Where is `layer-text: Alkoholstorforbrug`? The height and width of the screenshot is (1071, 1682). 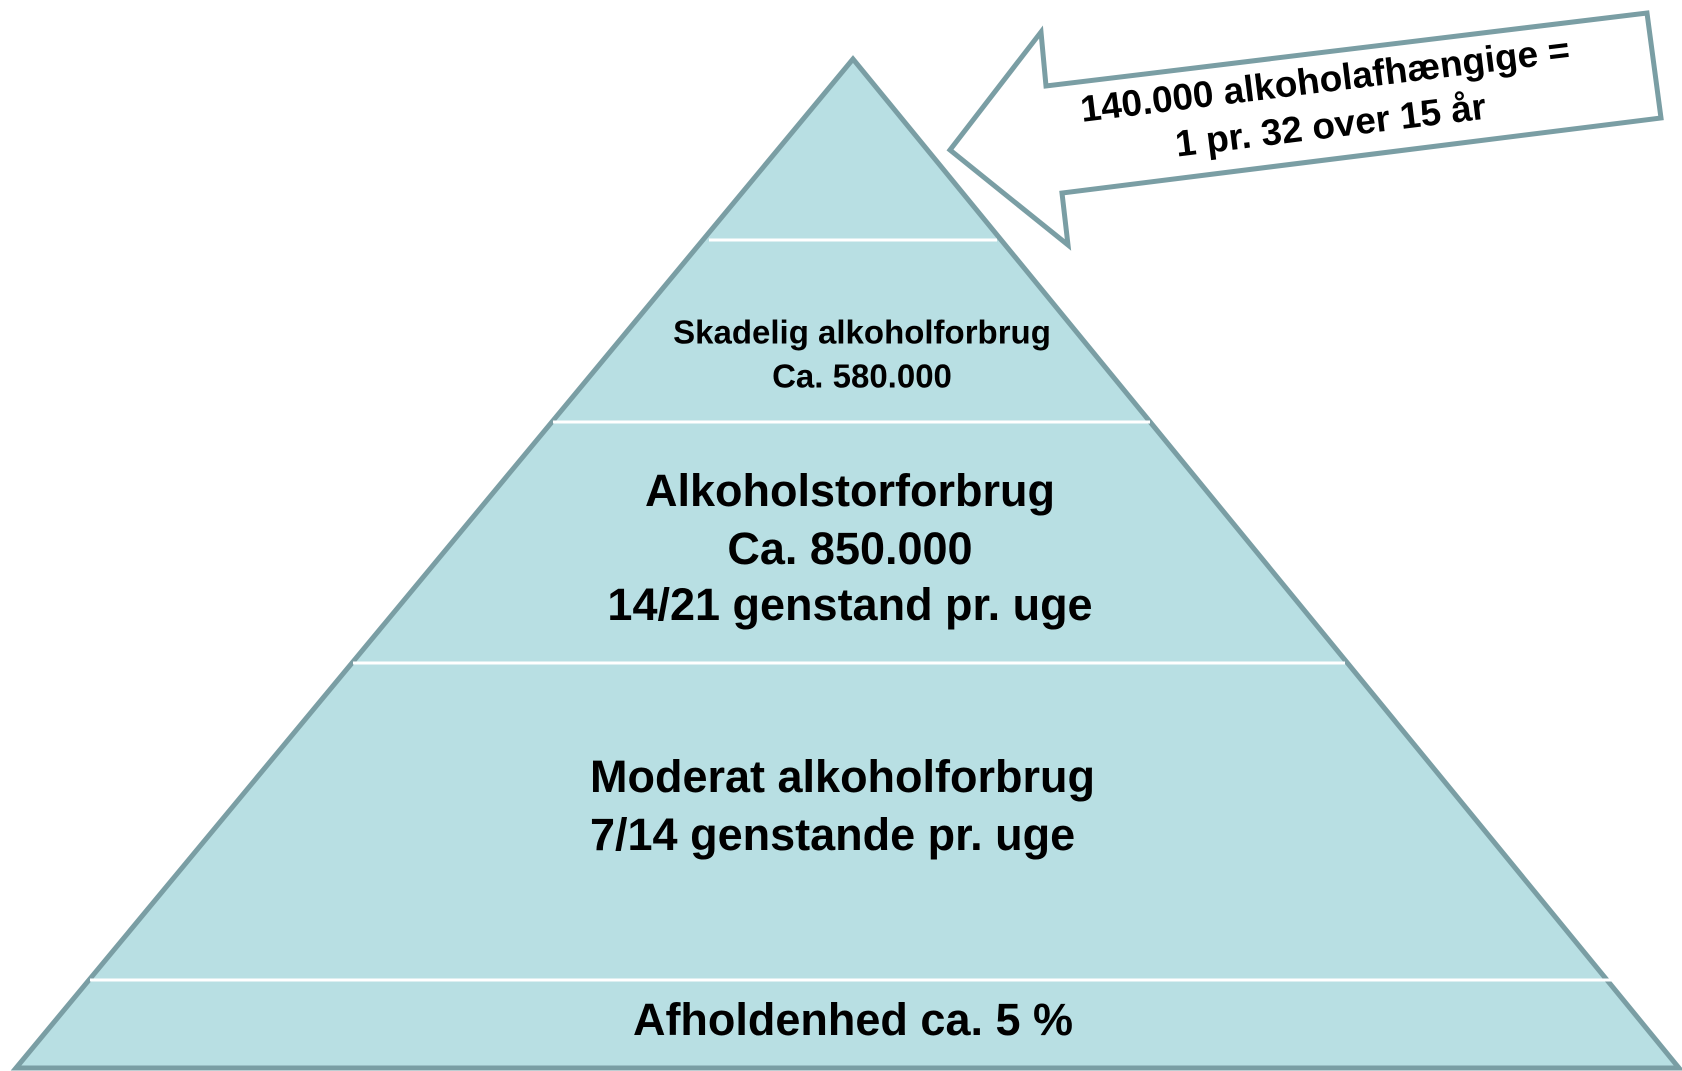
layer-text: Alkoholstorforbrug is located at coordinates (850, 490).